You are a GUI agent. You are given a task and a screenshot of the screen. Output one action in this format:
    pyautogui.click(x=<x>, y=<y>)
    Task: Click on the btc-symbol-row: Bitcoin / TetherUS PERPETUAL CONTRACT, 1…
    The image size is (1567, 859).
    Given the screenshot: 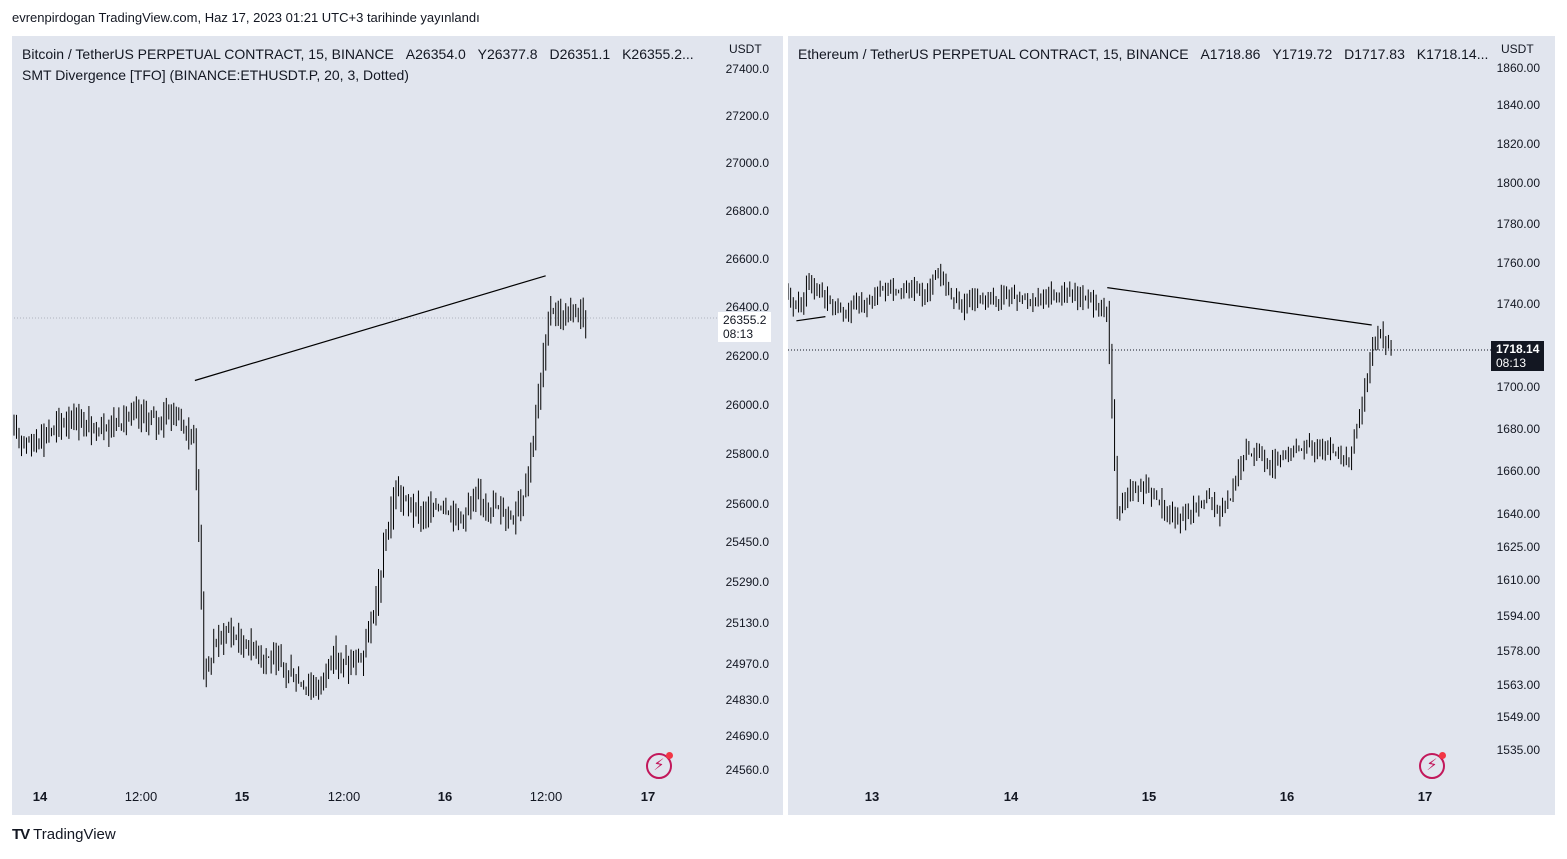 What is the action you would take?
    pyautogui.click(x=367, y=54)
    